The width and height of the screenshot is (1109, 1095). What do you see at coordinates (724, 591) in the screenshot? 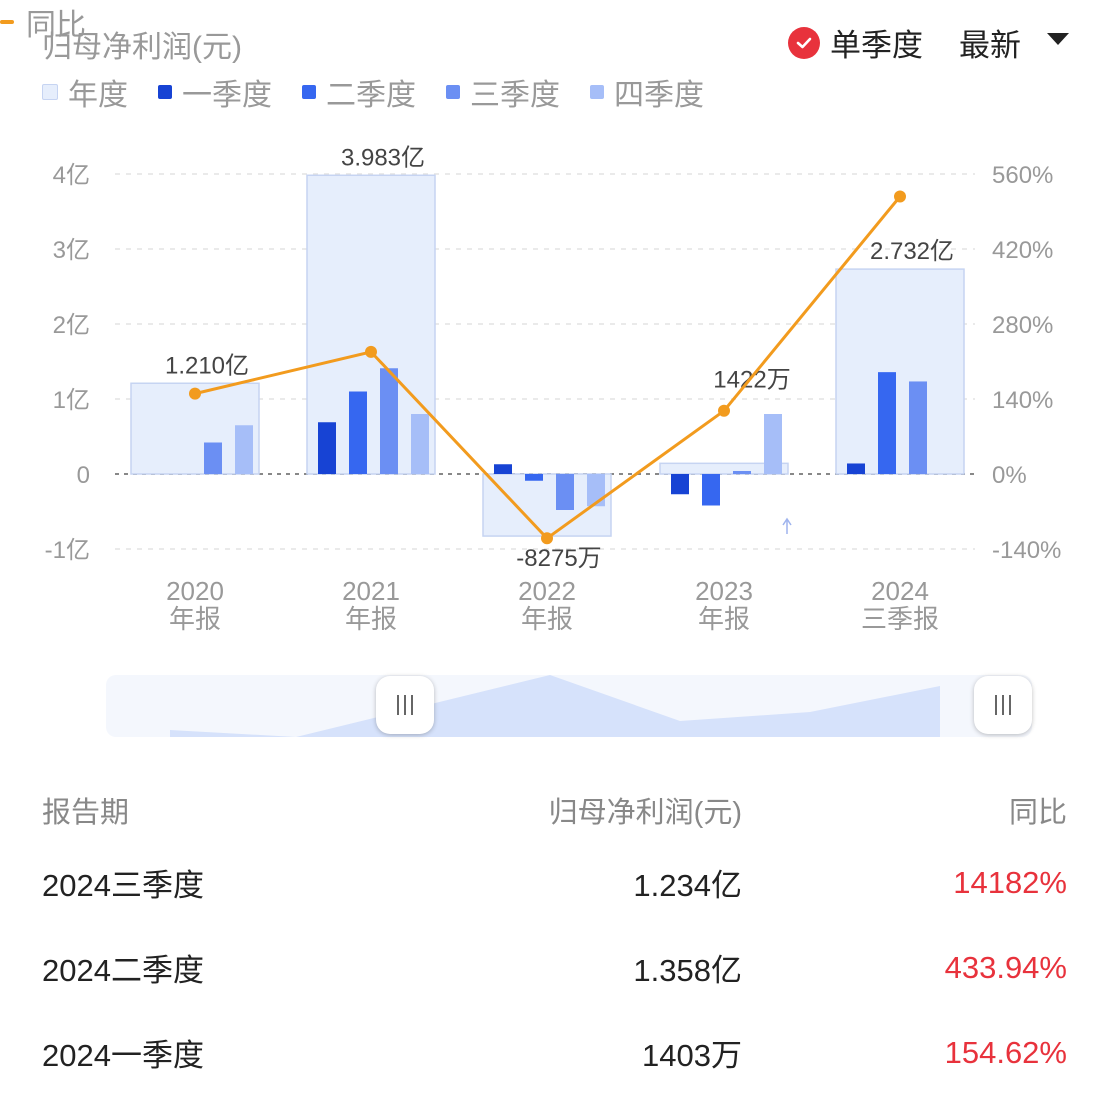
I see `x-category-label: 2023` at bounding box center [724, 591].